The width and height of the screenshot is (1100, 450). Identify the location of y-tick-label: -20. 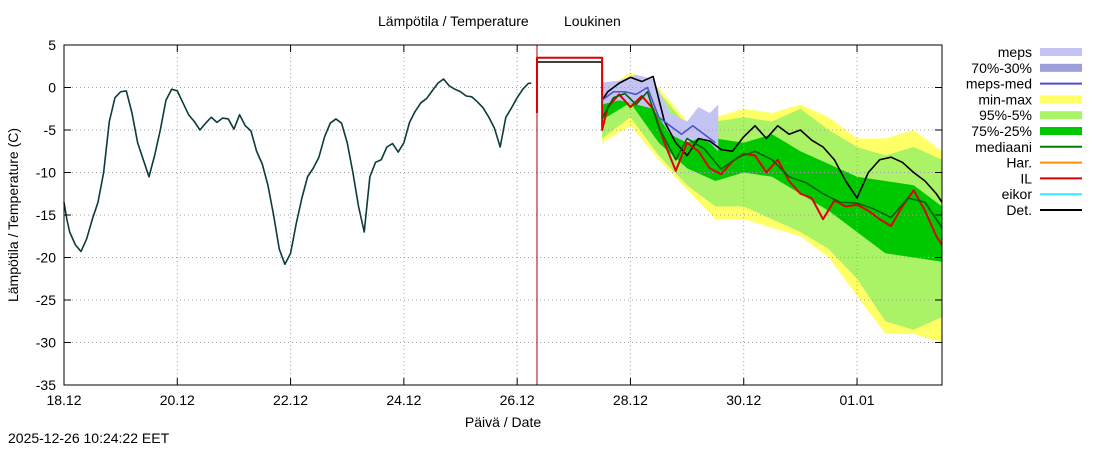
(46, 258).